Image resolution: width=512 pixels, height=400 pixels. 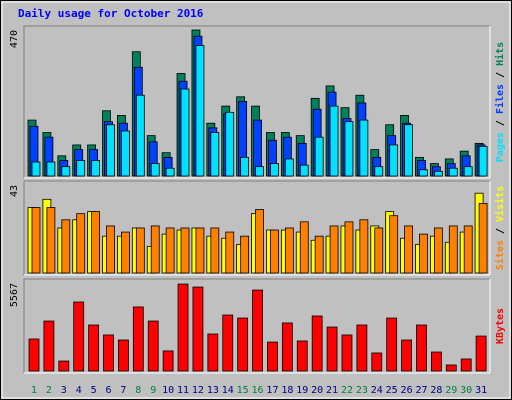 I want to click on x-tick-label: 17, so click(x=272, y=390).